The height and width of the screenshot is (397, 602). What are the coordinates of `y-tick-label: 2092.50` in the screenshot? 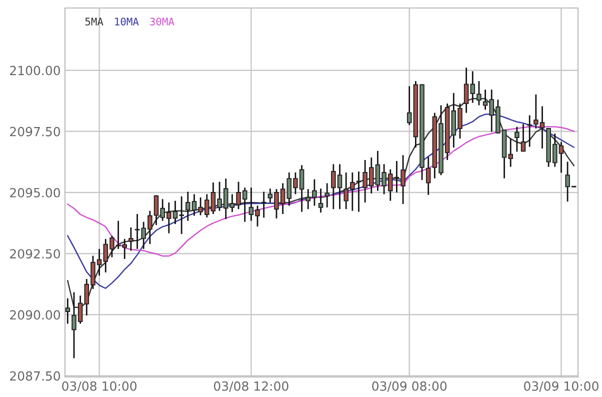 It's located at (35, 254).